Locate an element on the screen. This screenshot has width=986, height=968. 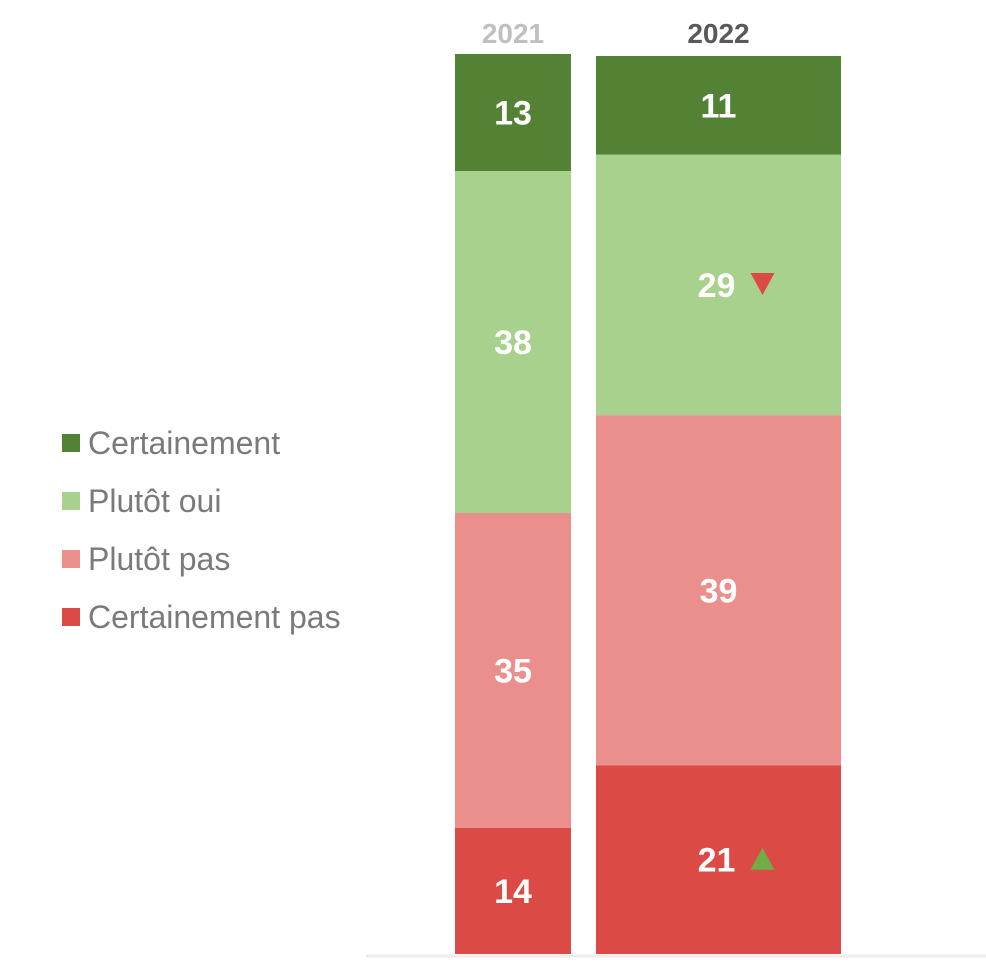
data-label-2022-certainement: 11 is located at coordinates (719, 106).